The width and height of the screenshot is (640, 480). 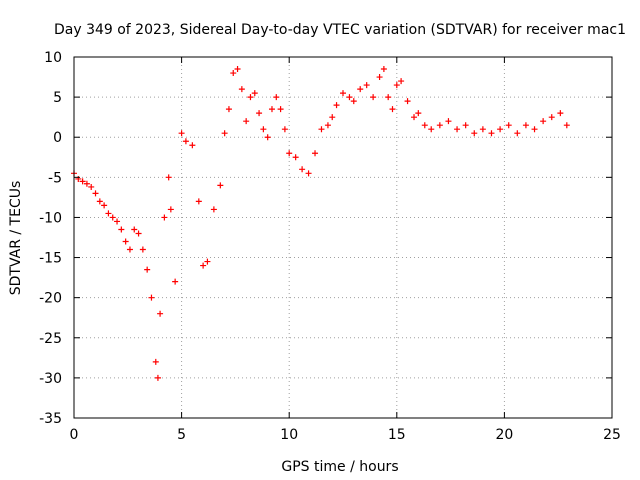 I want to click on x-tick-label: 20, so click(x=504, y=435).